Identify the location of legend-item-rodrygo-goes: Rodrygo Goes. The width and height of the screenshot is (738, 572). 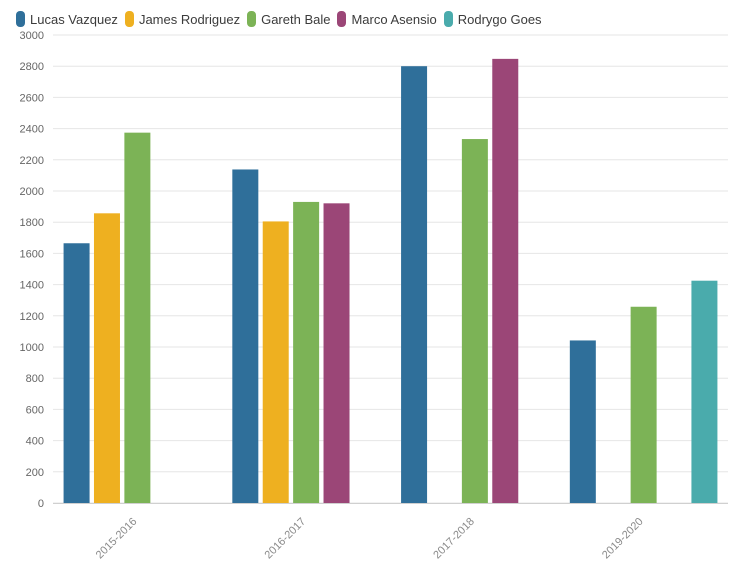
(492, 19).